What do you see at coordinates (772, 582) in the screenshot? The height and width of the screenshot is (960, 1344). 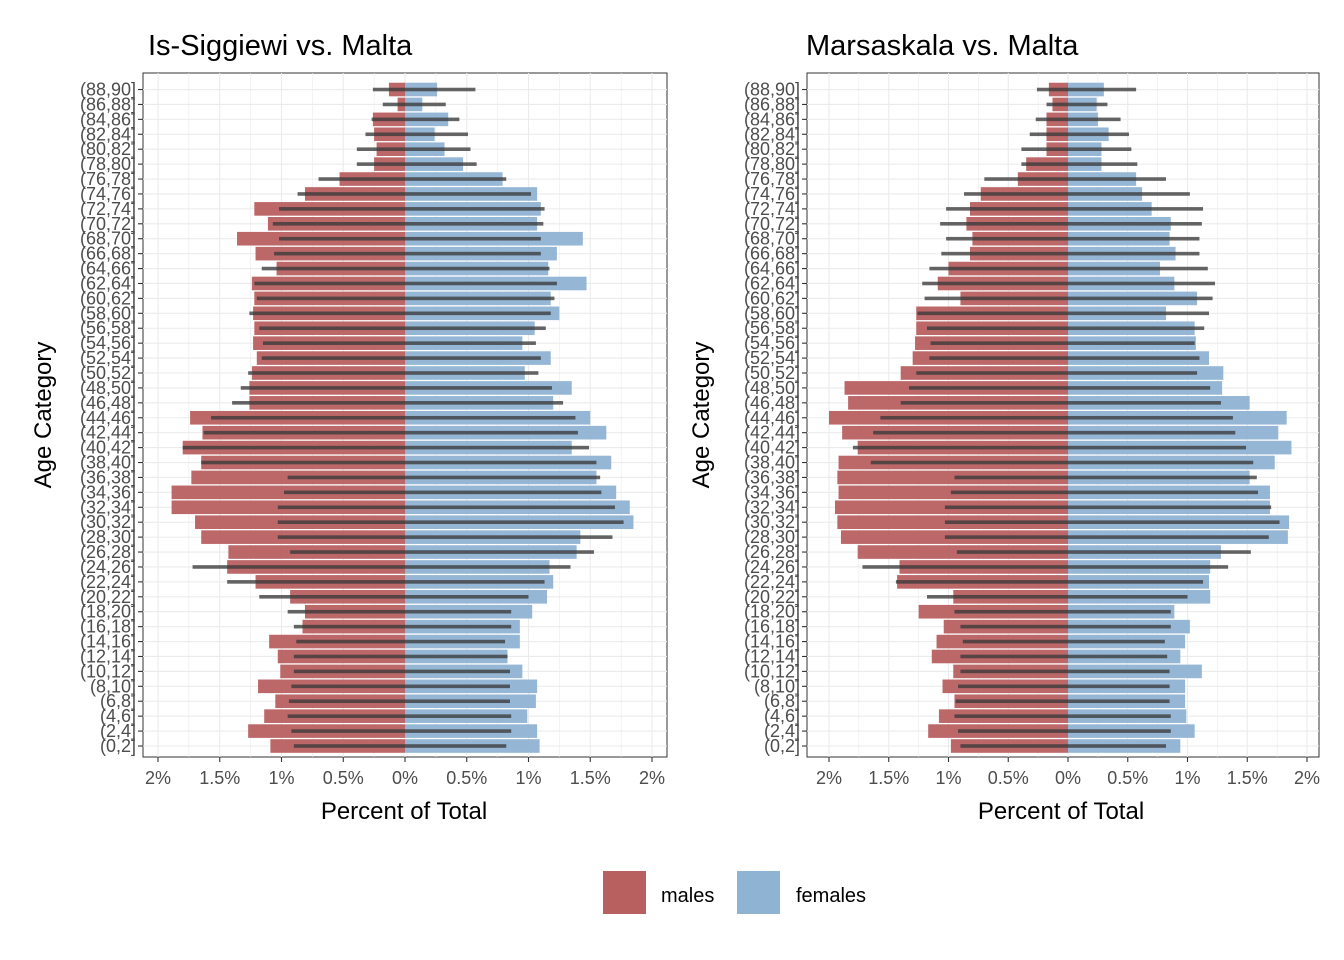 I see `y-tick-label: (22,24]` at bounding box center [772, 582].